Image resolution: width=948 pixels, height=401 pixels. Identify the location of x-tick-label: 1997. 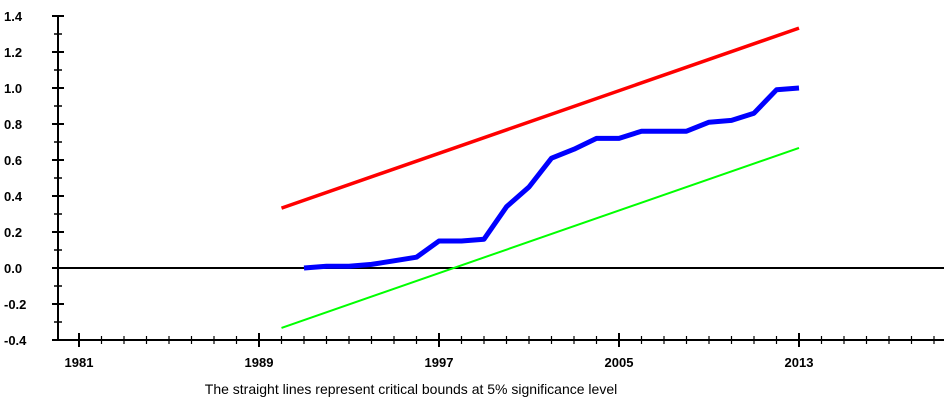
(439, 362).